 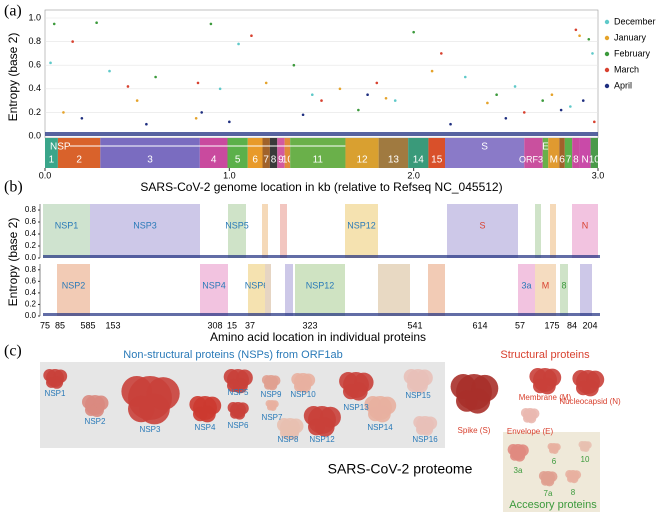 I want to click on accessory-label: 8, so click(x=573, y=492).